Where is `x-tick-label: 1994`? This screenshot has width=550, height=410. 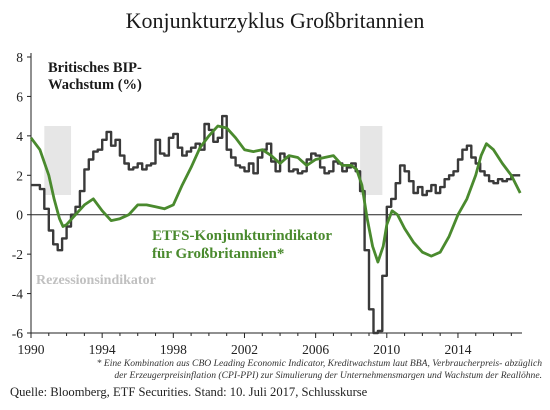 x-tick-label: 1994 is located at coordinates (102, 349).